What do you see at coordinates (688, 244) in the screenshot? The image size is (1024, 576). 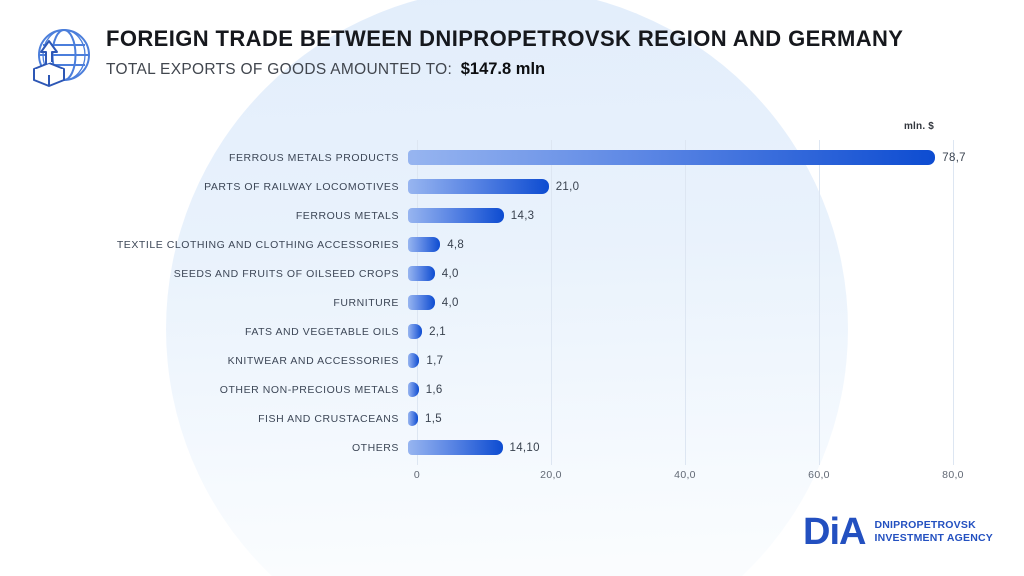 I see `bar-area: 4,8` at bounding box center [688, 244].